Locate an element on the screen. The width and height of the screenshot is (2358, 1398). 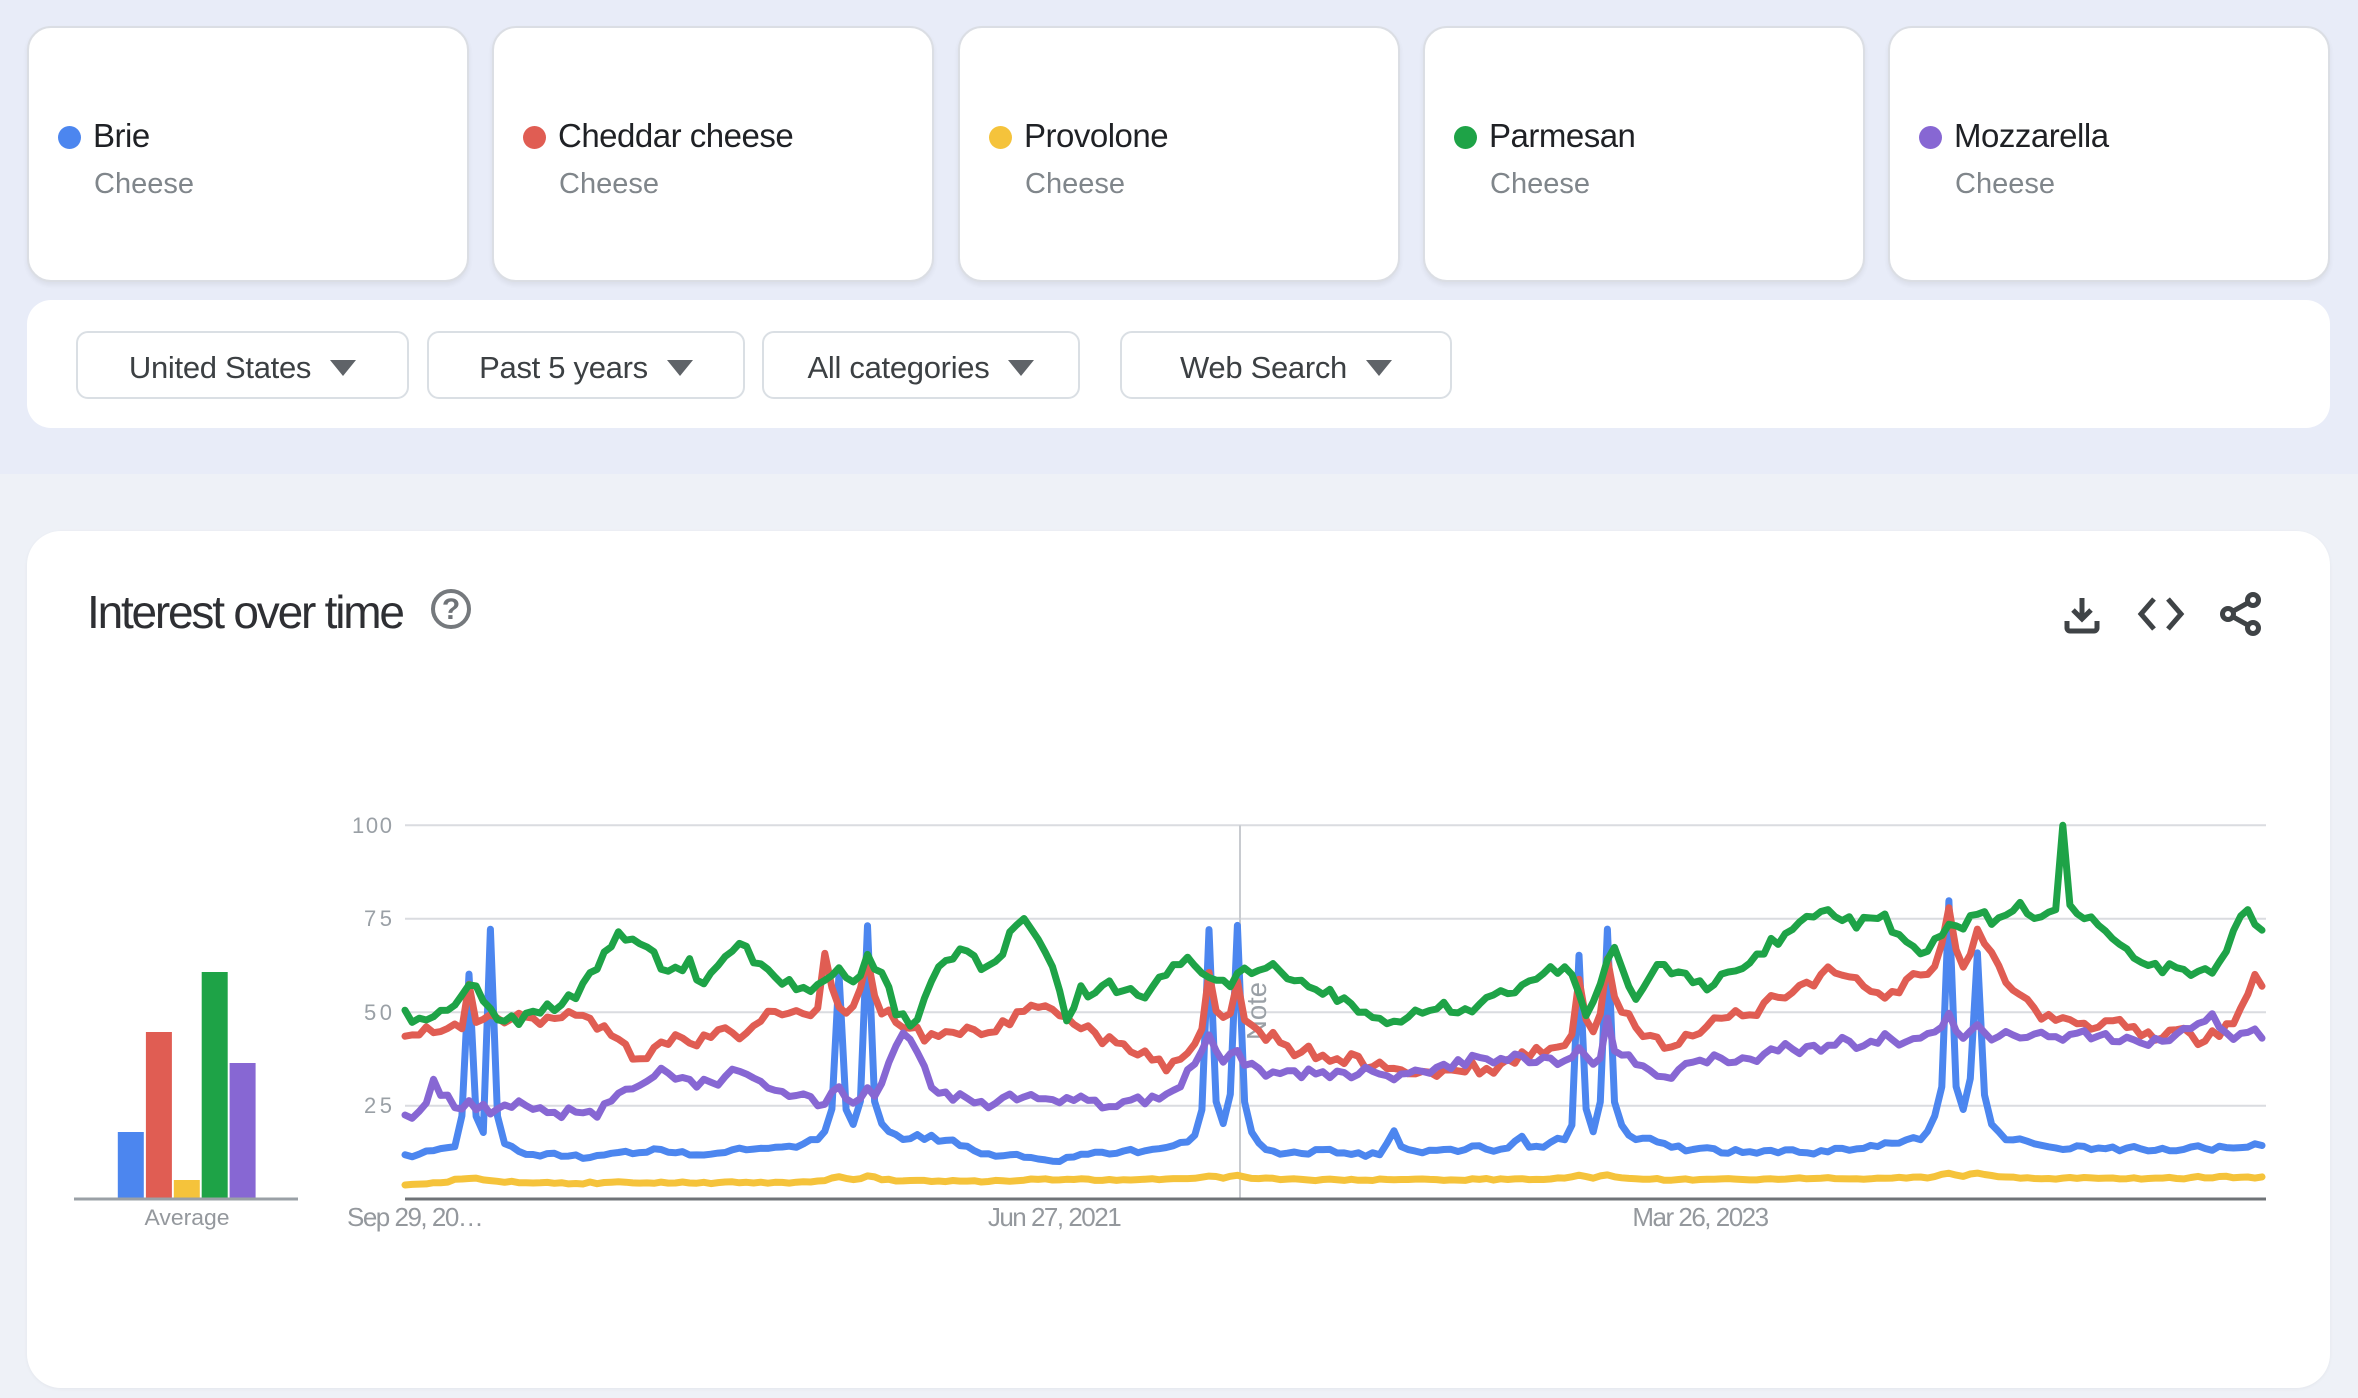
svg-text: 25 is located at coordinates (378, 1105).